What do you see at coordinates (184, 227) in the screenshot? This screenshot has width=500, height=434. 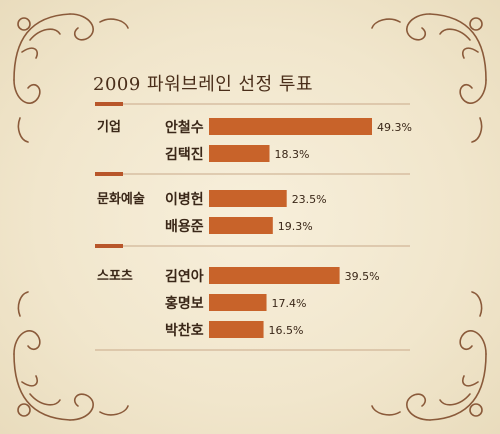 I see `bar-name-label: 배용준` at bounding box center [184, 227].